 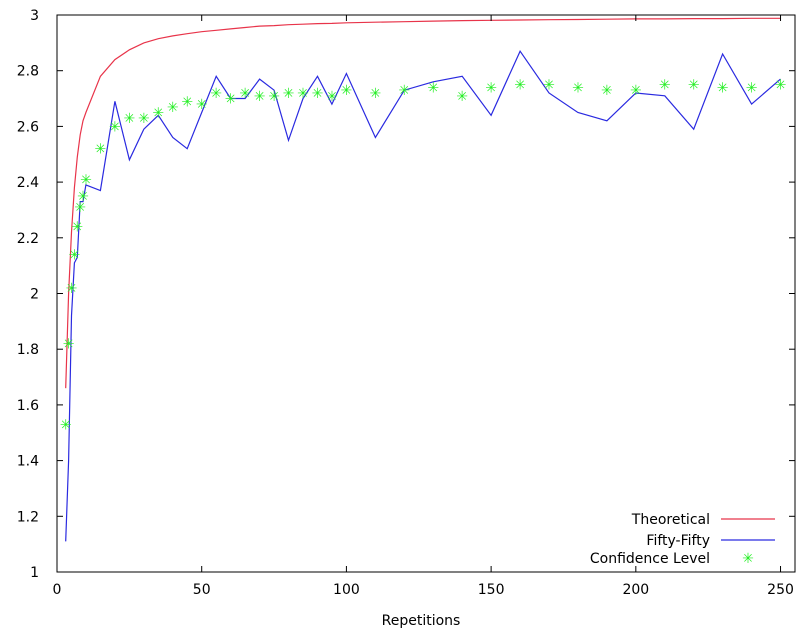 What do you see at coordinates (202, 590) in the screenshot?
I see `x-tick-label: 50` at bounding box center [202, 590].